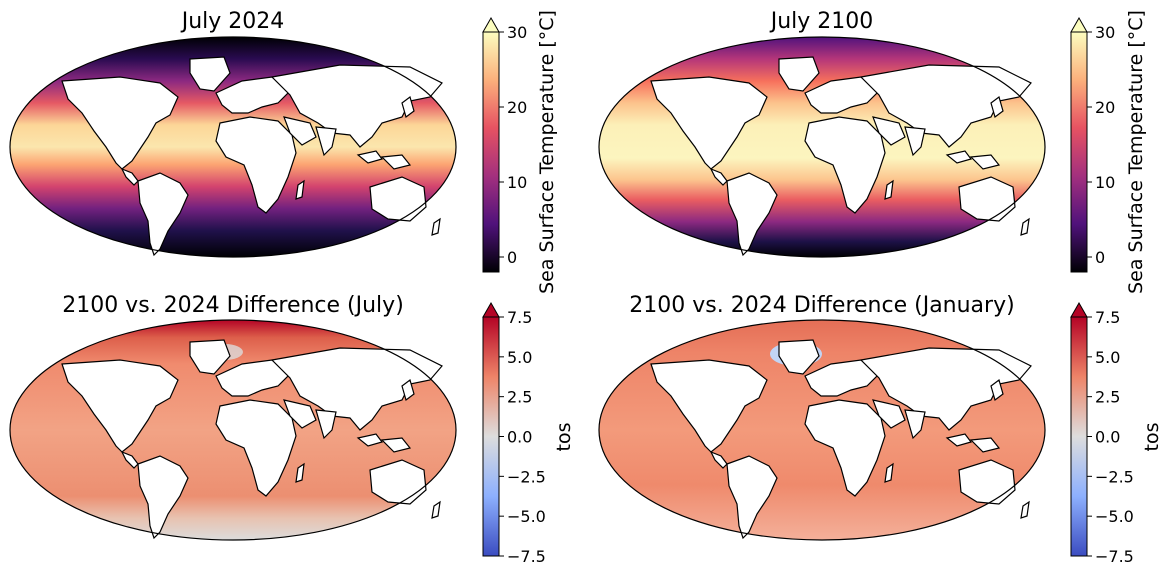 The image size is (1174, 578). What do you see at coordinates (232, 21) in the screenshot?
I see `panel-title: July 2024` at bounding box center [232, 21].